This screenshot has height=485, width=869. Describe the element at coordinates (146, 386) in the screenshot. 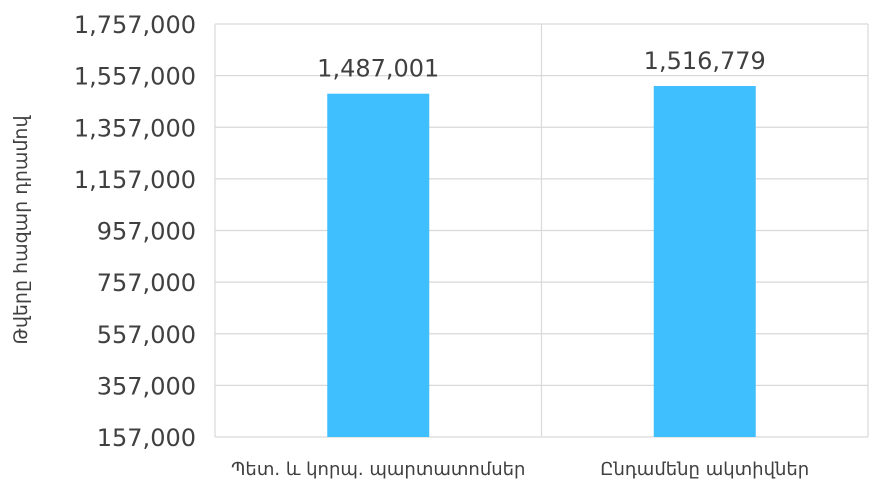

I see `y-tick-label: 357,000` at that location.